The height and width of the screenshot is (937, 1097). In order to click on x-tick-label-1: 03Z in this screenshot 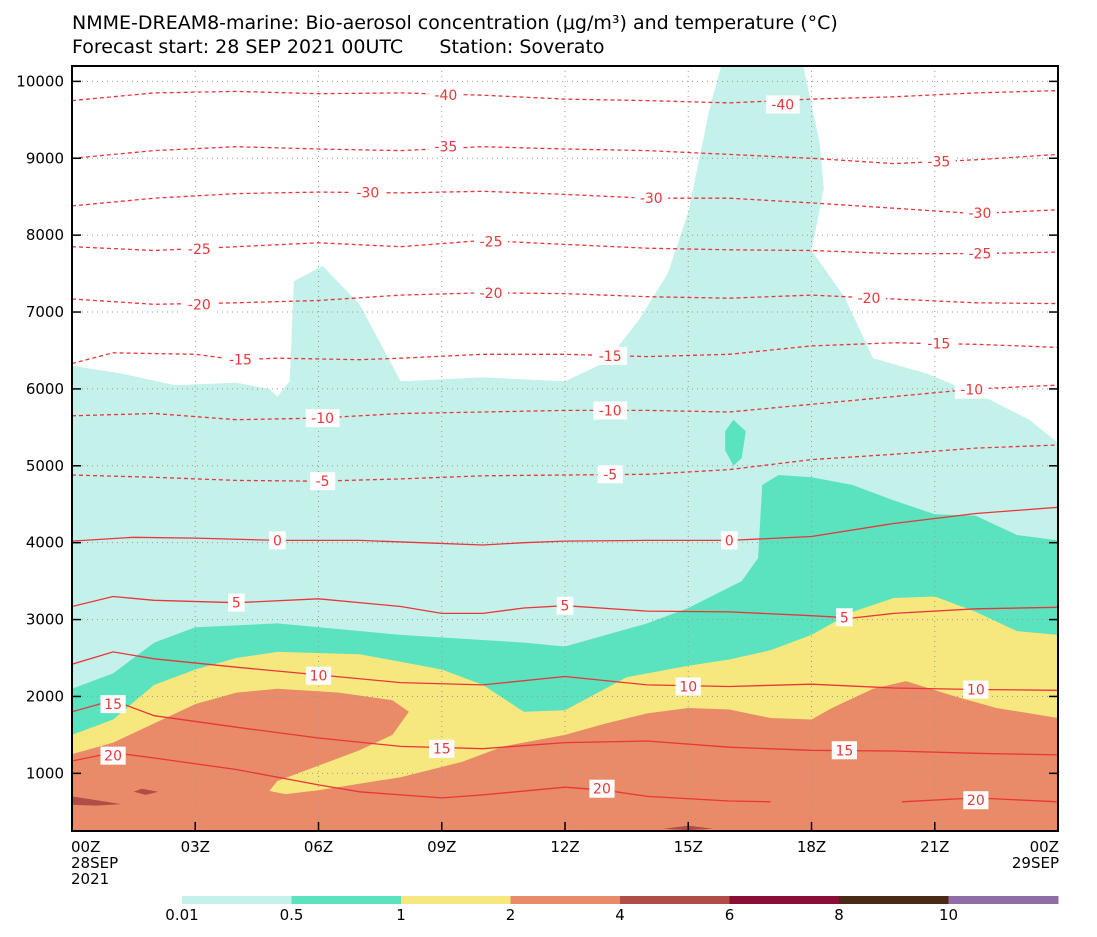, I will do `click(195, 847)`.